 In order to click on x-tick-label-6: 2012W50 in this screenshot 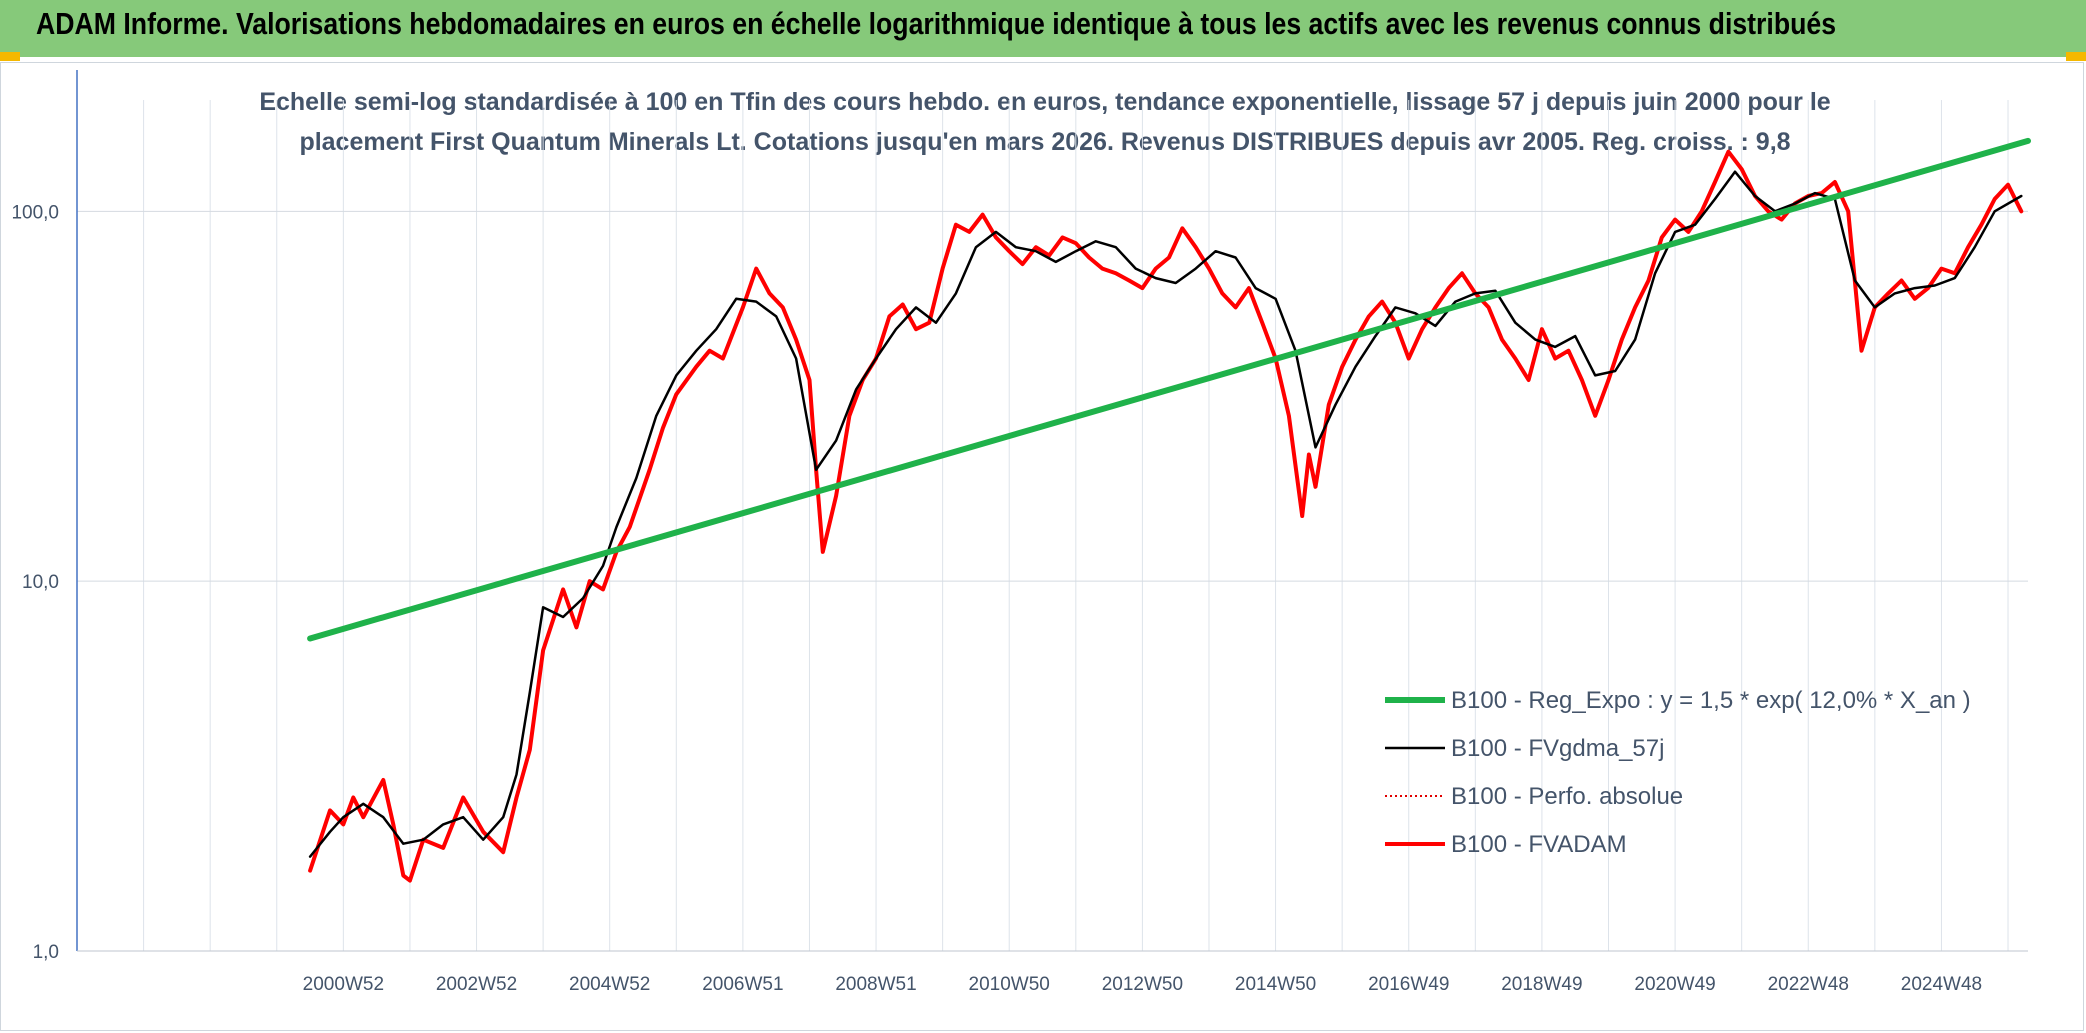, I will do `click(1142, 984)`.